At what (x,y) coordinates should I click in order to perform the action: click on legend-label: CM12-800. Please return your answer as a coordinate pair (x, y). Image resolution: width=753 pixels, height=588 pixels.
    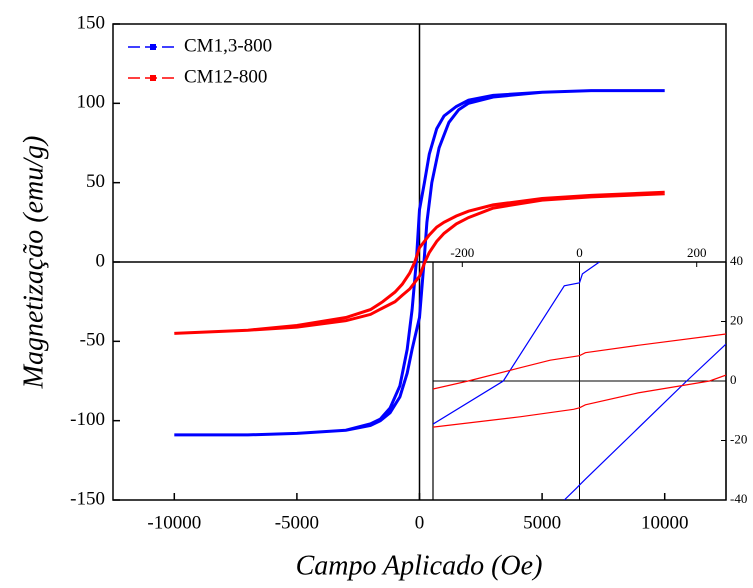
    Looking at the image, I should click on (225, 76).